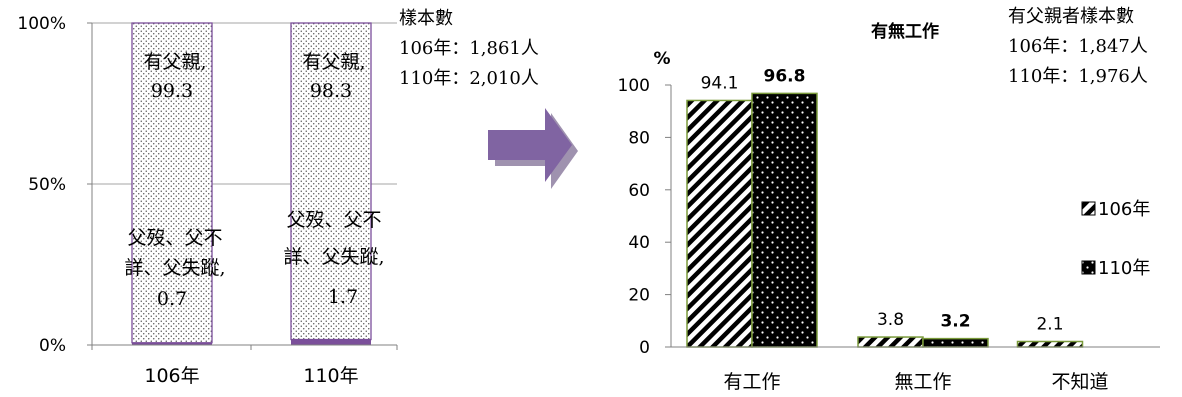 Image resolution: width=1182 pixels, height=397 pixels. Describe the element at coordinates (751, 382) in the screenshot. I see `x-tick-label: 有工作` at that location.